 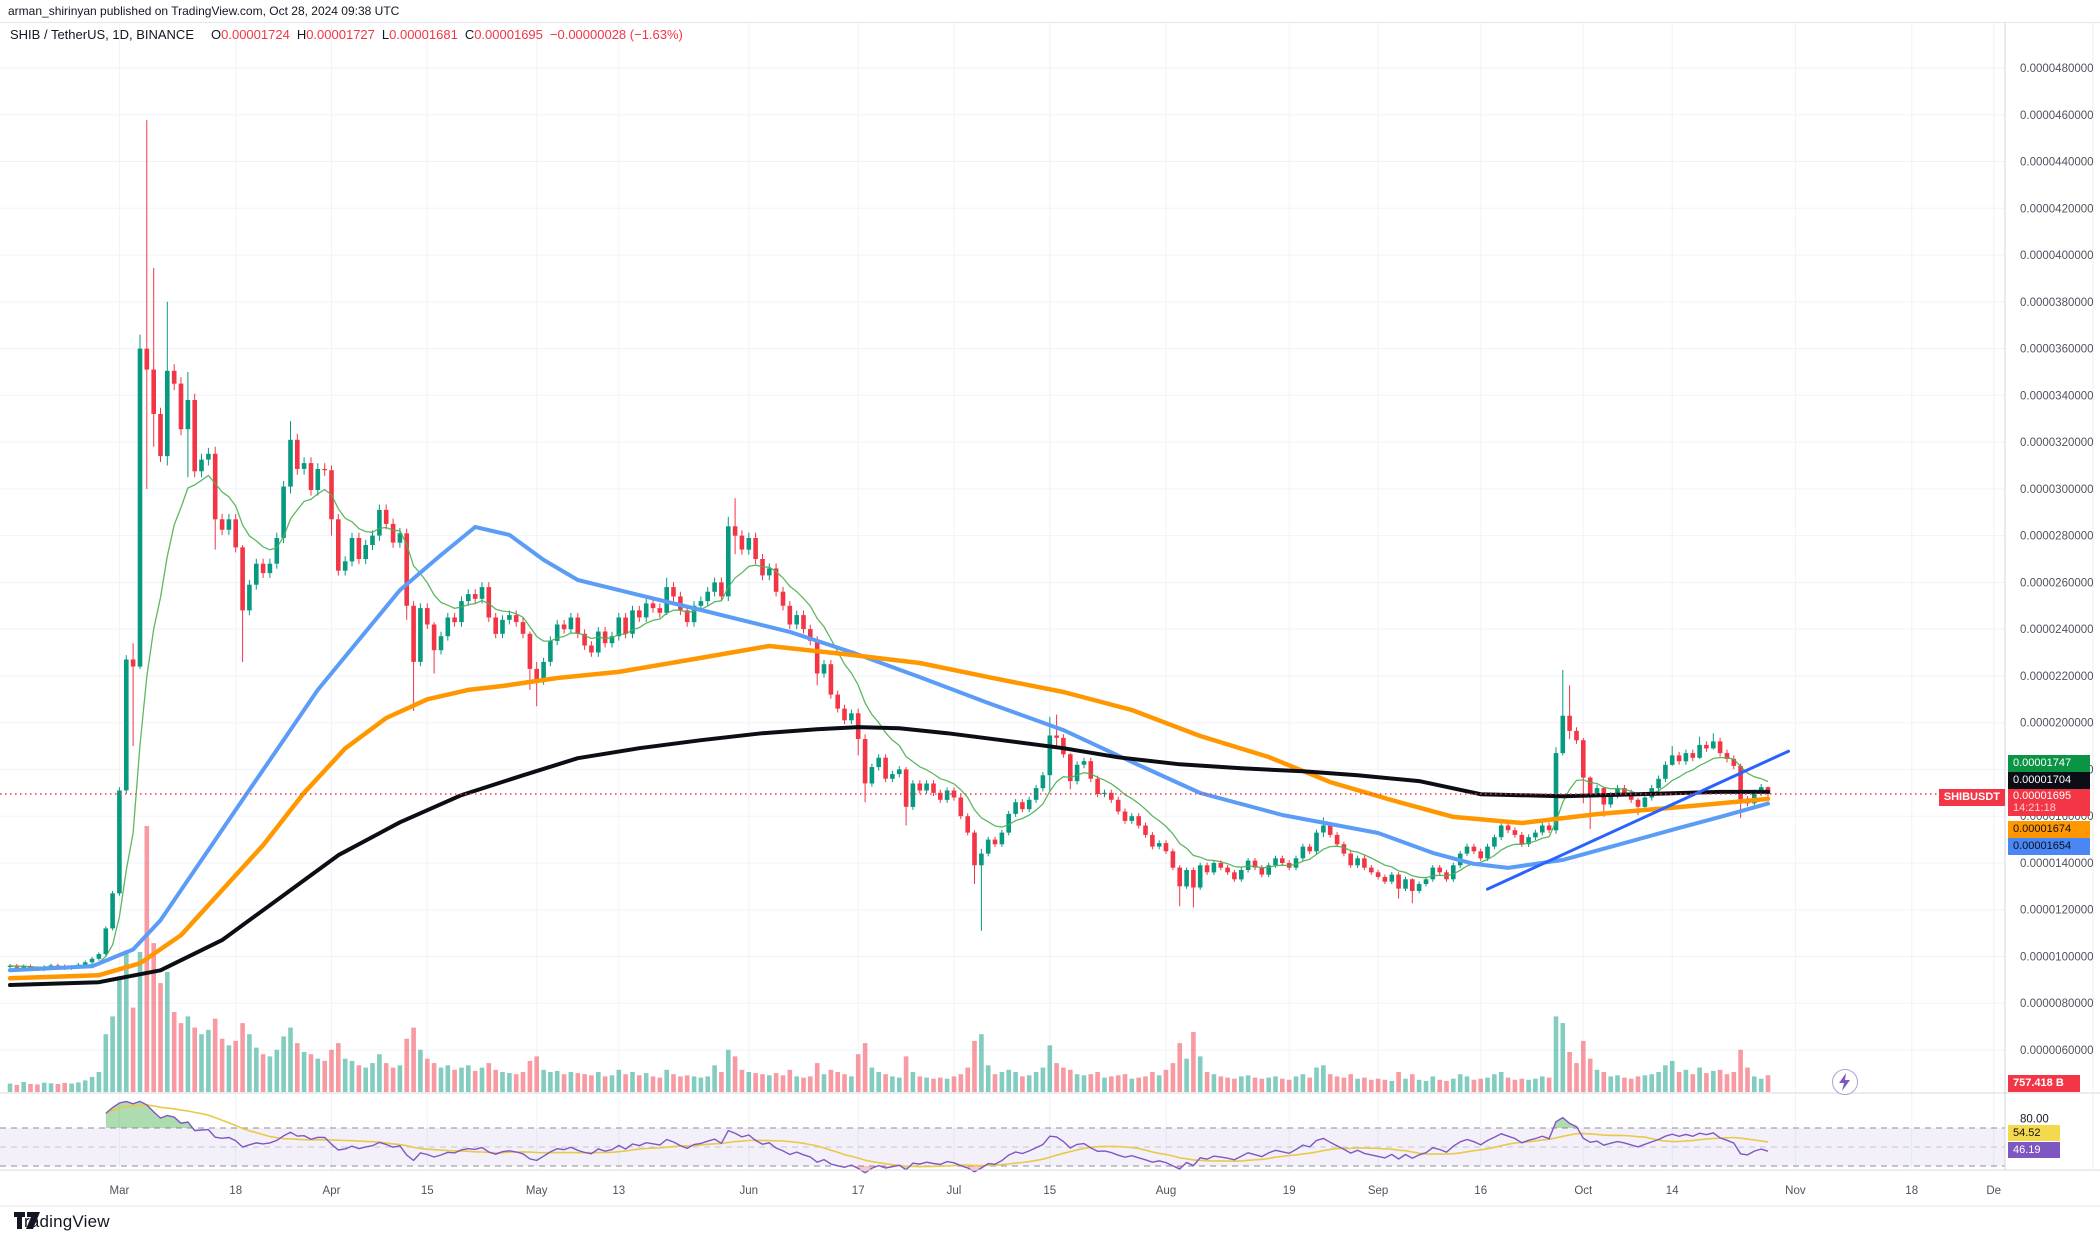 I want to click on svg-text: 0.0000360000, so click(x=2057, y=350).